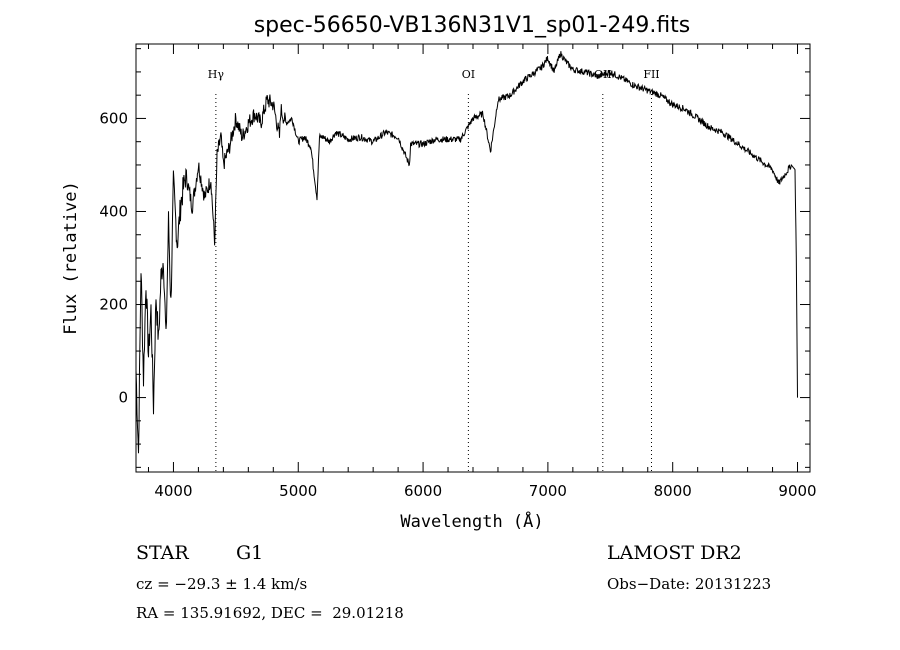  What do you see at coordinates (113, 211) in the screenshot?
I see `y-tick-label: 400` at bounding box center [113, 211].